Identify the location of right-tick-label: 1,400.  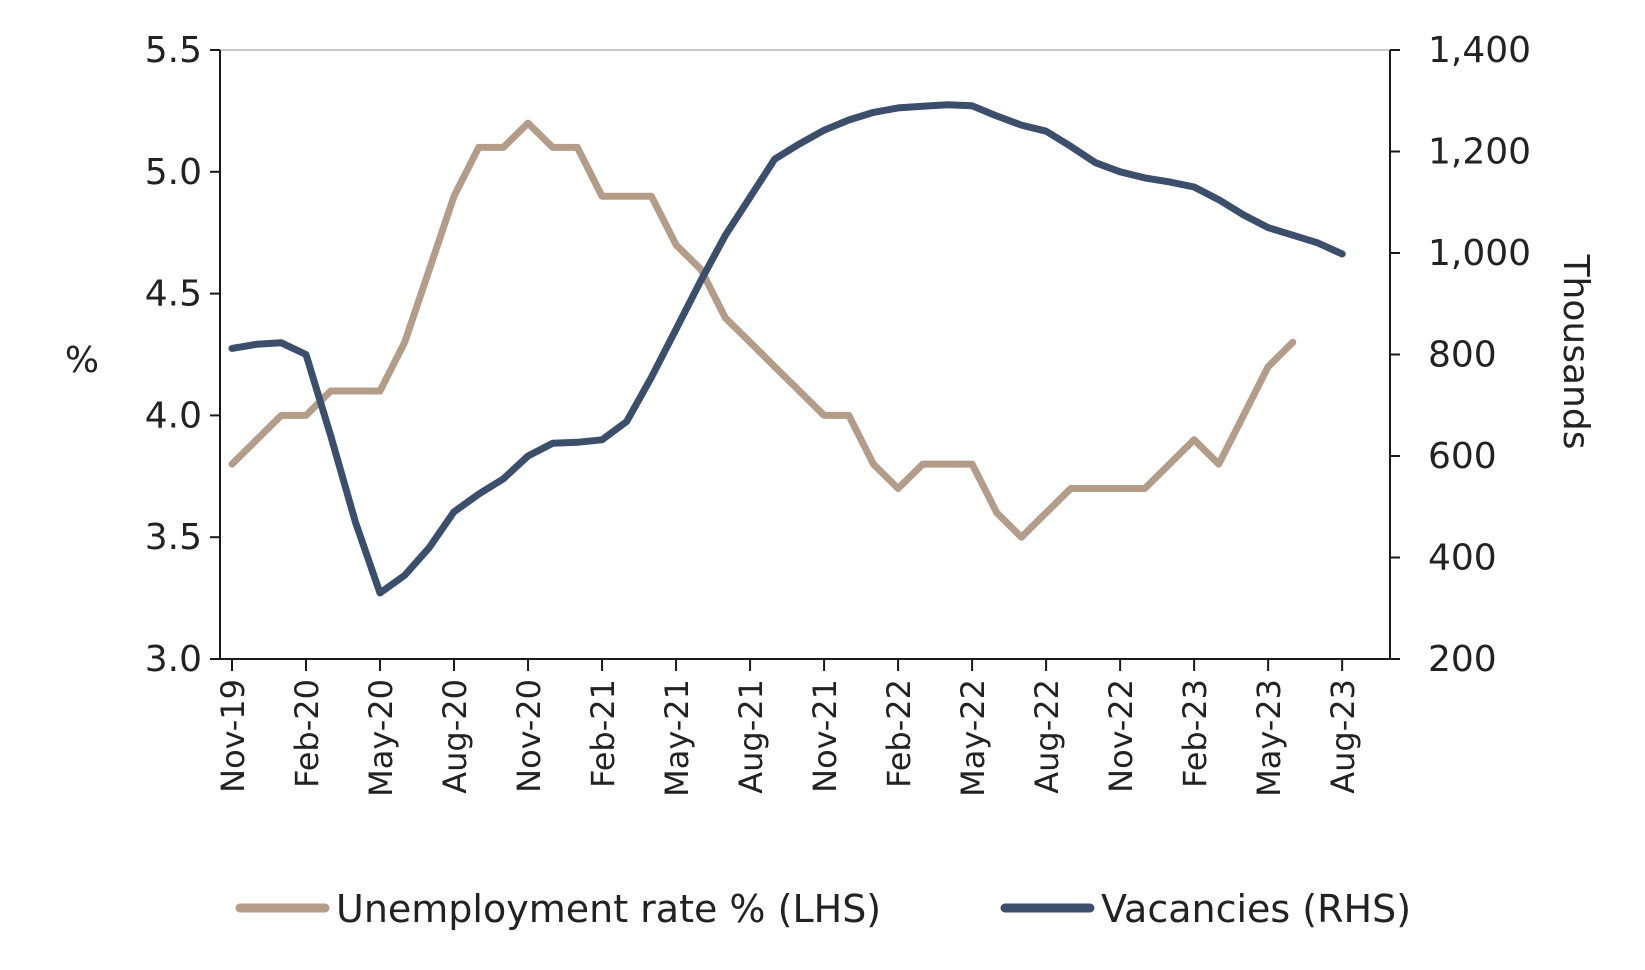
(1479, 50).